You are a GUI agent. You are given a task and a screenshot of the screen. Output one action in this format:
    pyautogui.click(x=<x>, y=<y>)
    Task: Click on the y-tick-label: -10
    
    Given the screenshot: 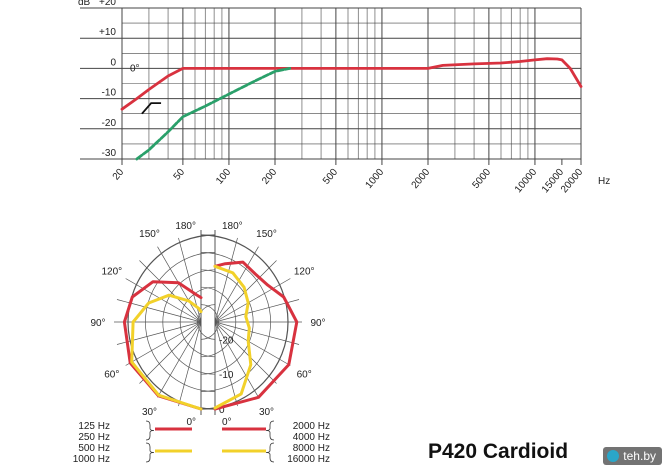 What is the action you would take?
    pyautogui.click(x=109, y=93)
    